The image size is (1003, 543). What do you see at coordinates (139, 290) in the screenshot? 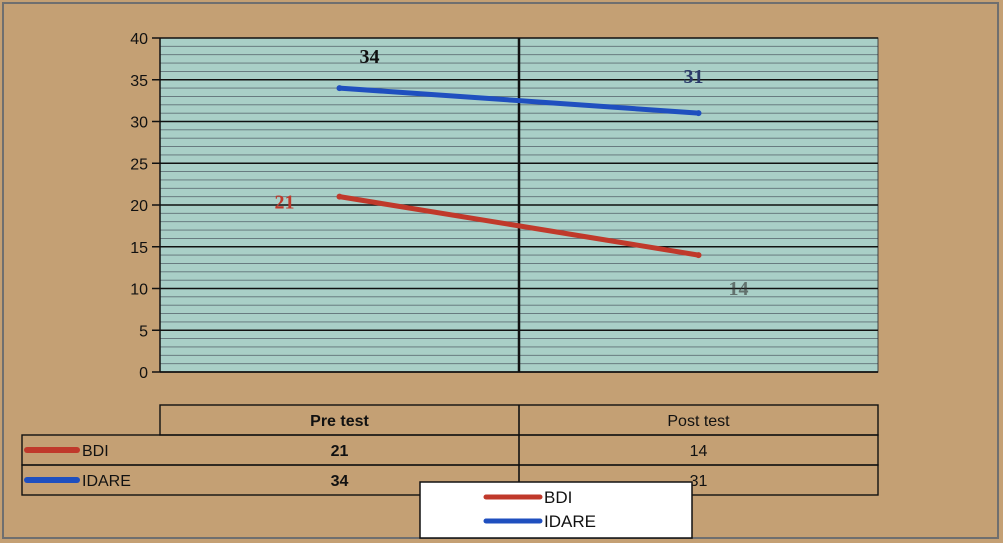
I see `y-tick-label: 10` at bounding box center [139, 290].